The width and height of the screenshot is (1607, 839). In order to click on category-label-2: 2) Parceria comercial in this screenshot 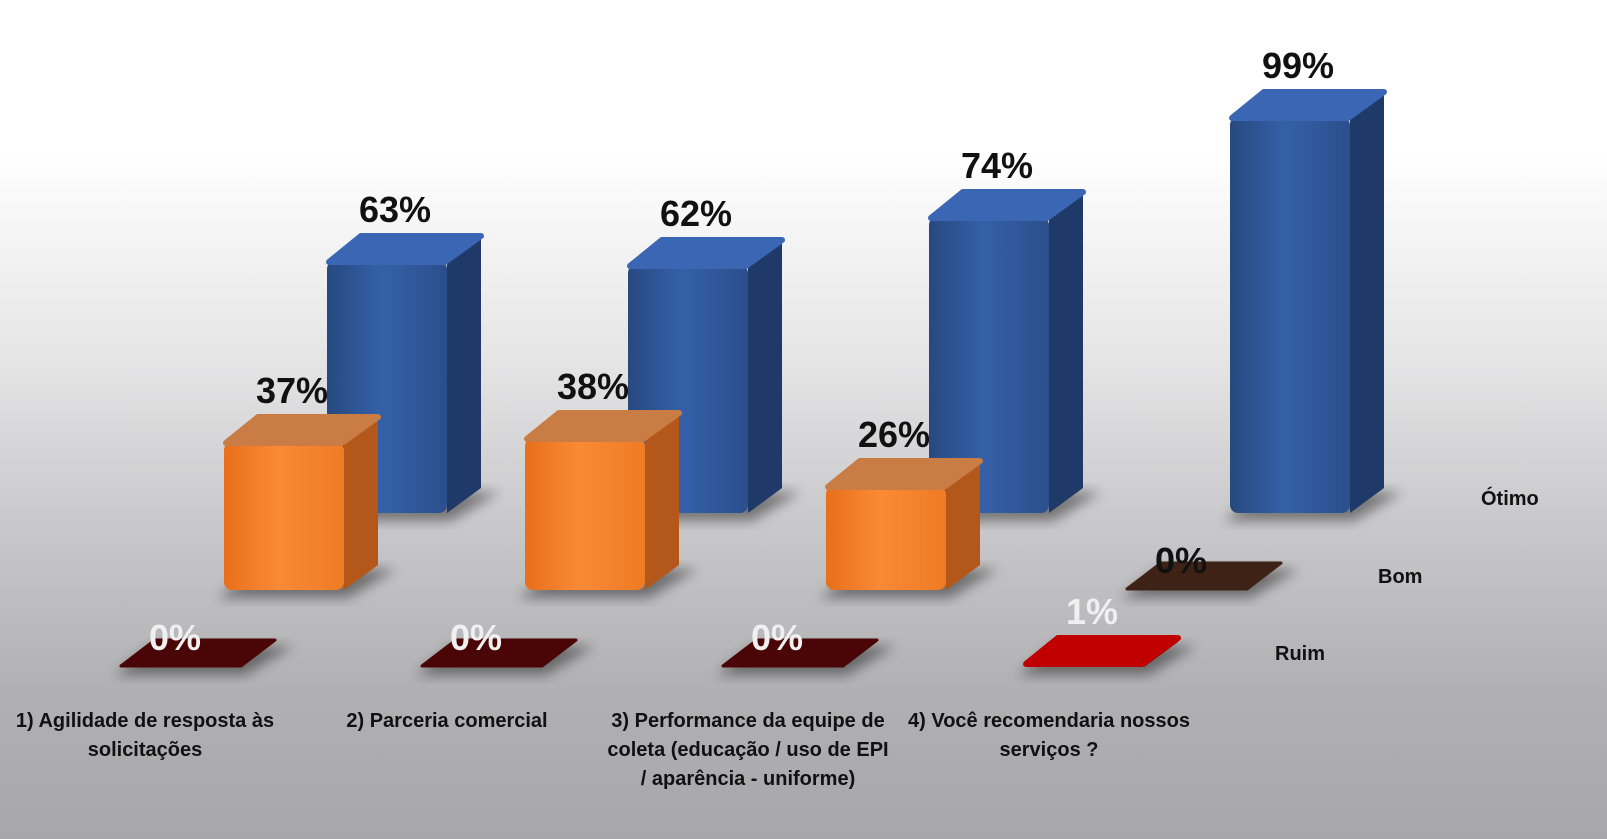, I will do `click(447, 721)`.